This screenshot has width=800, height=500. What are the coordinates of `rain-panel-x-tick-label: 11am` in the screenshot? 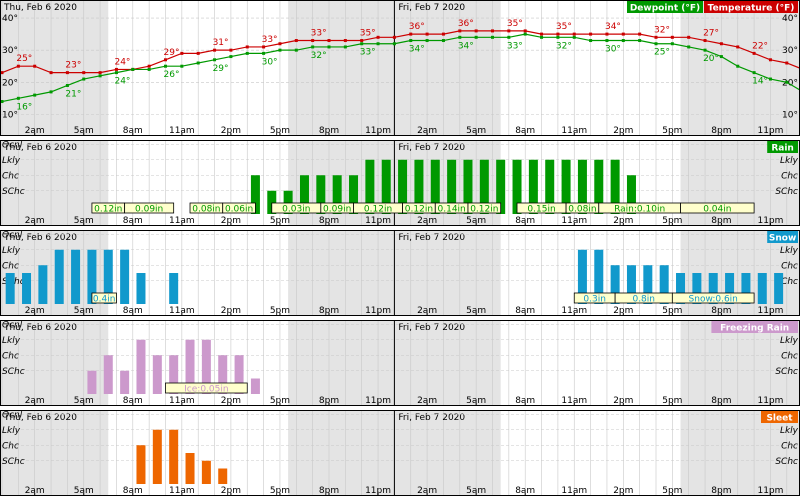 It's located at (182, 221).